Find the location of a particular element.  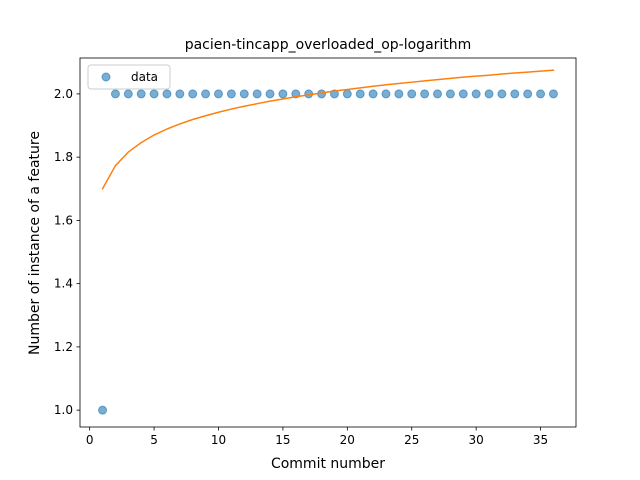

x-tick-label: 20 is located at coordinates (347, 440).